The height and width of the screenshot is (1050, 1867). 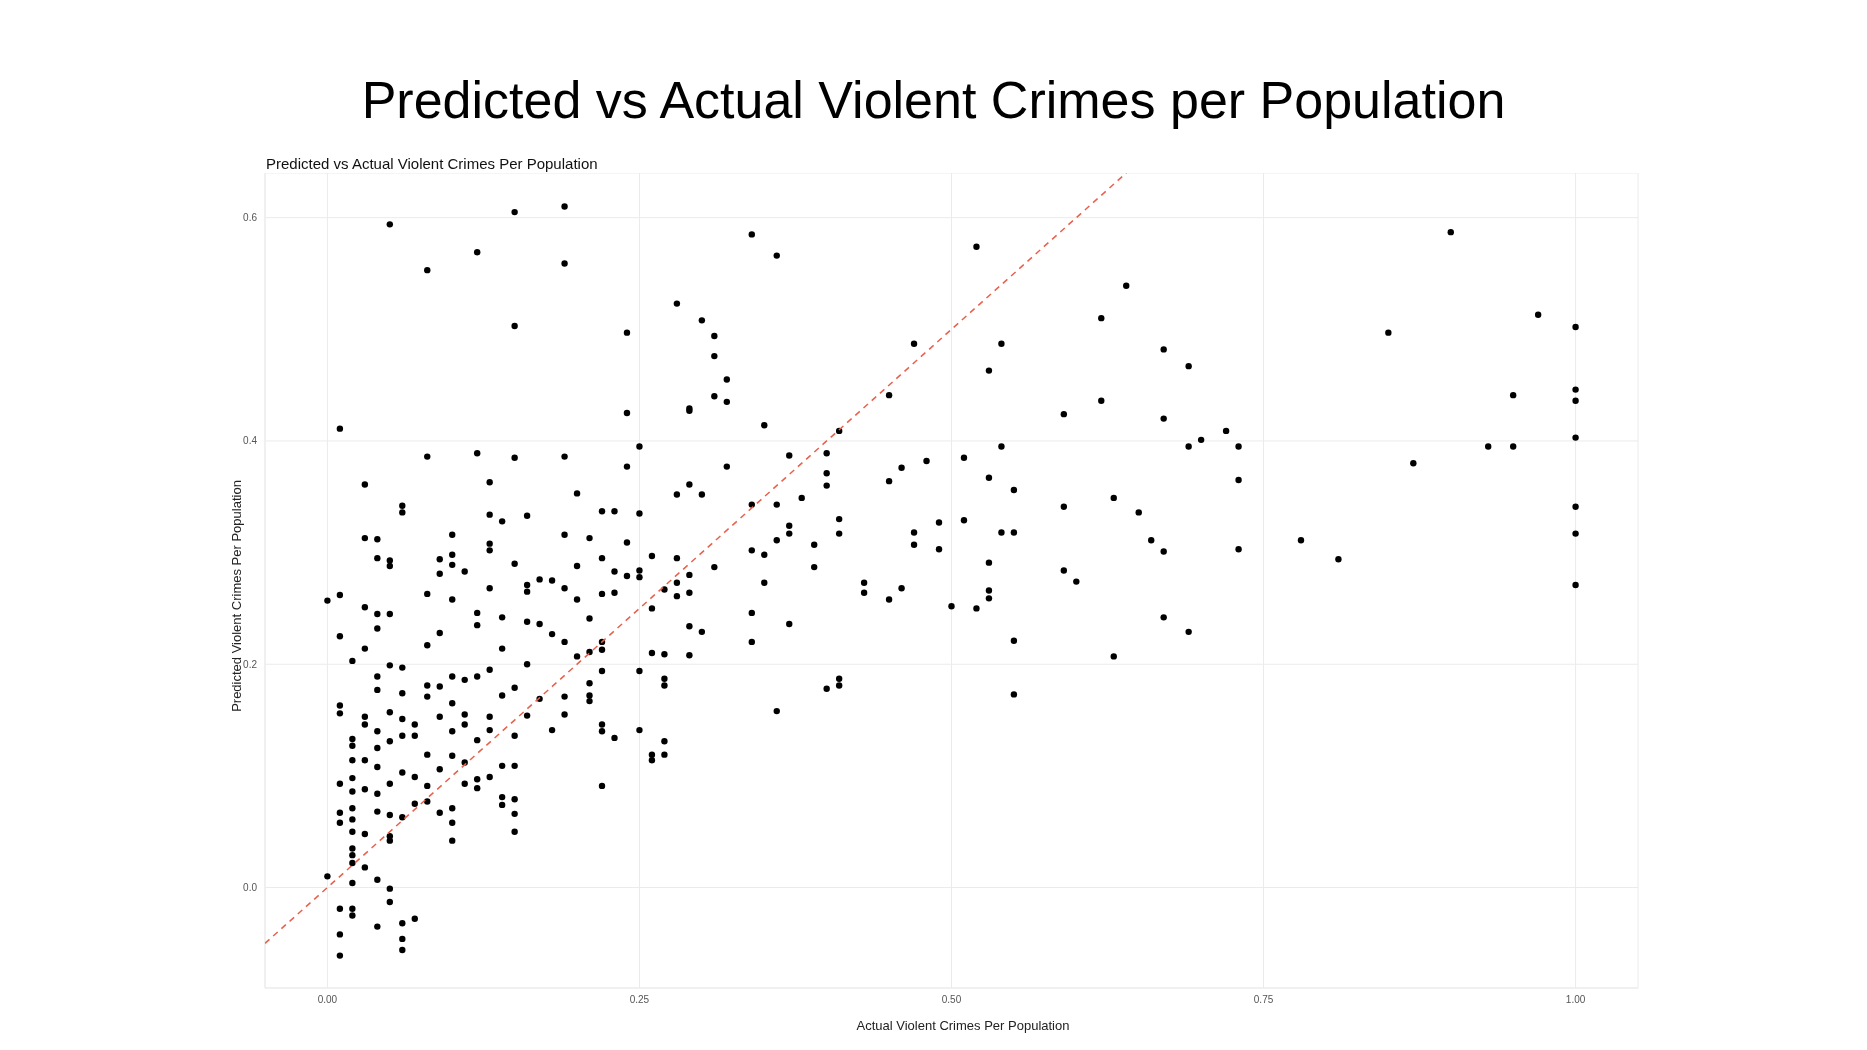 What do you see at coordinates (250, 441) in the screenshot?
I see `y-tick-label: 0.4` at bounding box center [250, 441].